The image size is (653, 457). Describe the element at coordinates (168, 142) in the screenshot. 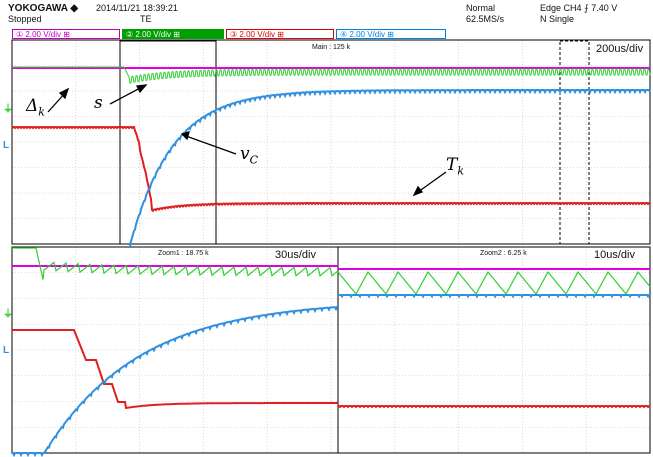

I see `zoom1-window` at that location.